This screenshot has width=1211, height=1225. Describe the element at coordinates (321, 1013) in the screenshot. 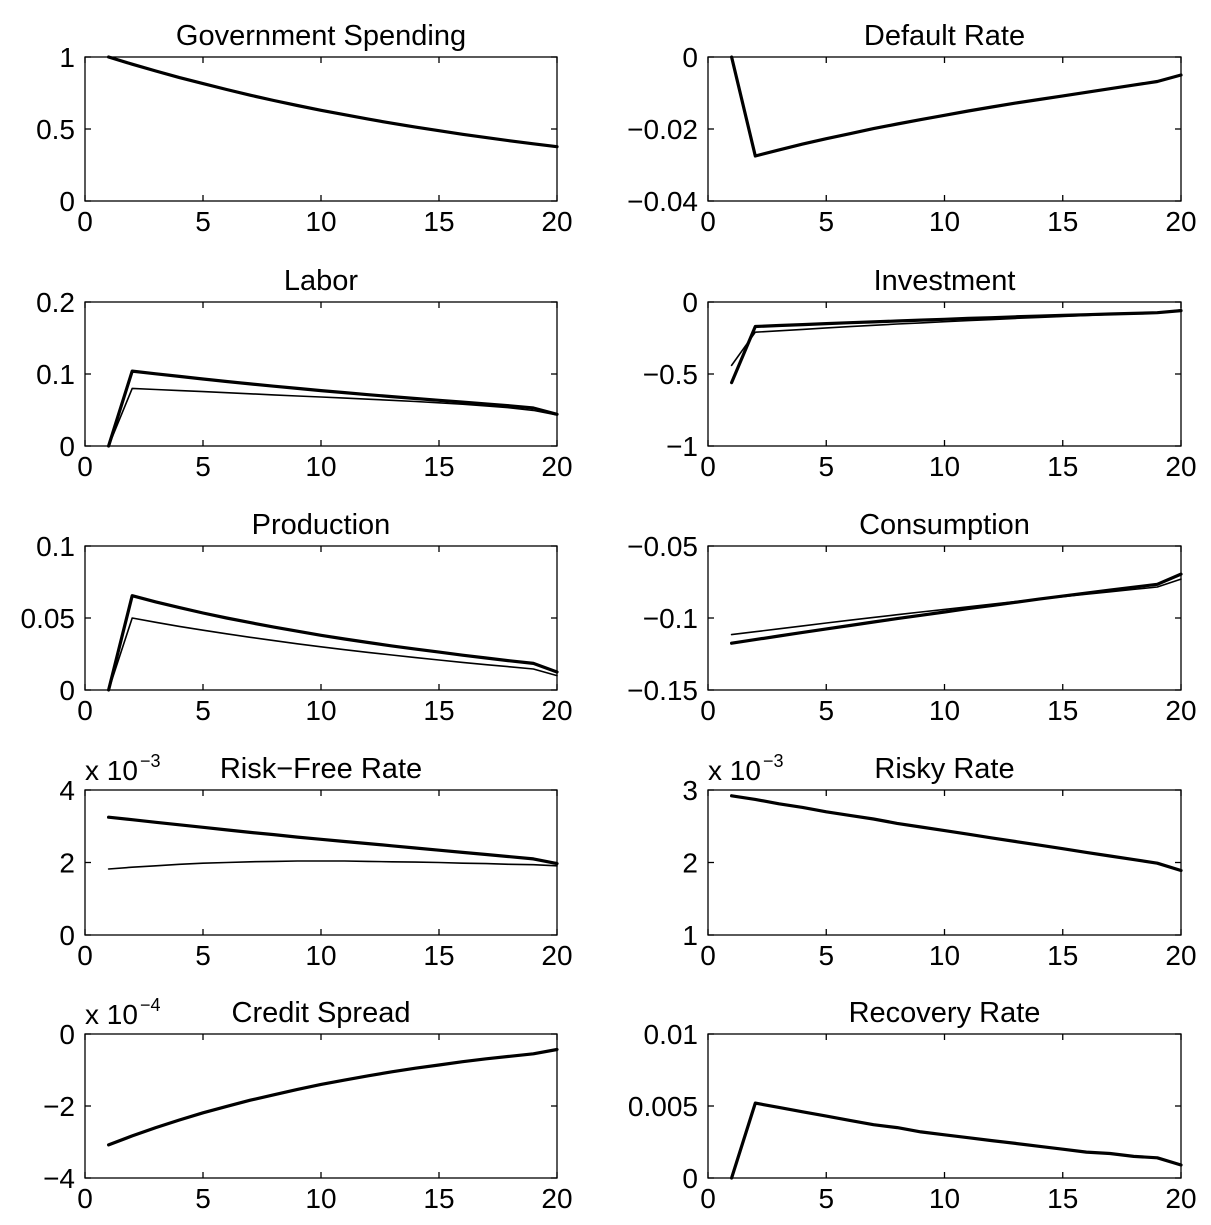

I see `panel-title: Credit Spread` at that location.